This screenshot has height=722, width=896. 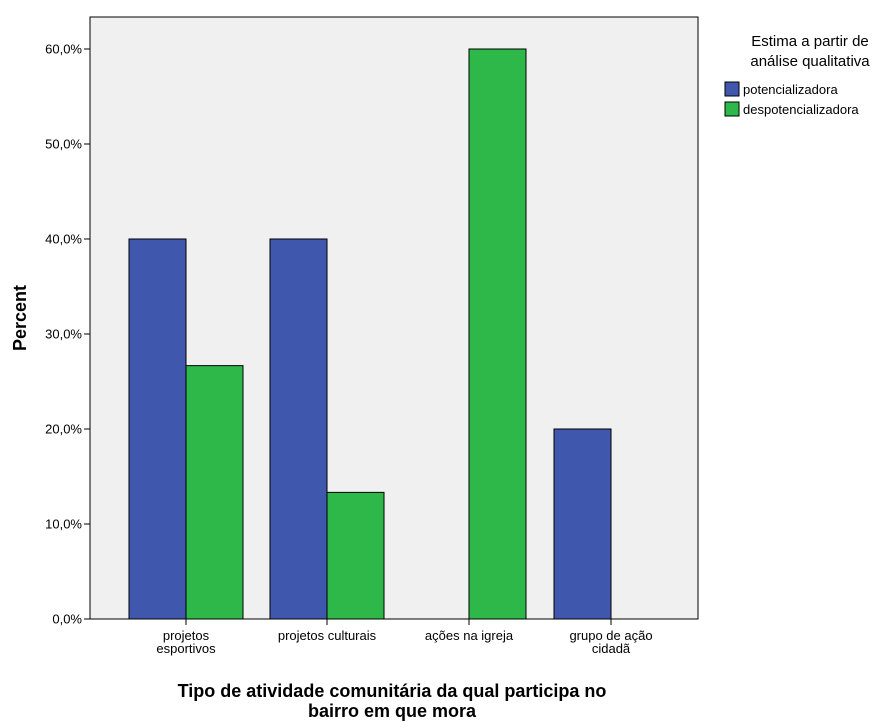 What do you see at coordinates (790, 89) in the screenshot?
I see `legend-label: potencializadora` at bounding box center [790, 89].